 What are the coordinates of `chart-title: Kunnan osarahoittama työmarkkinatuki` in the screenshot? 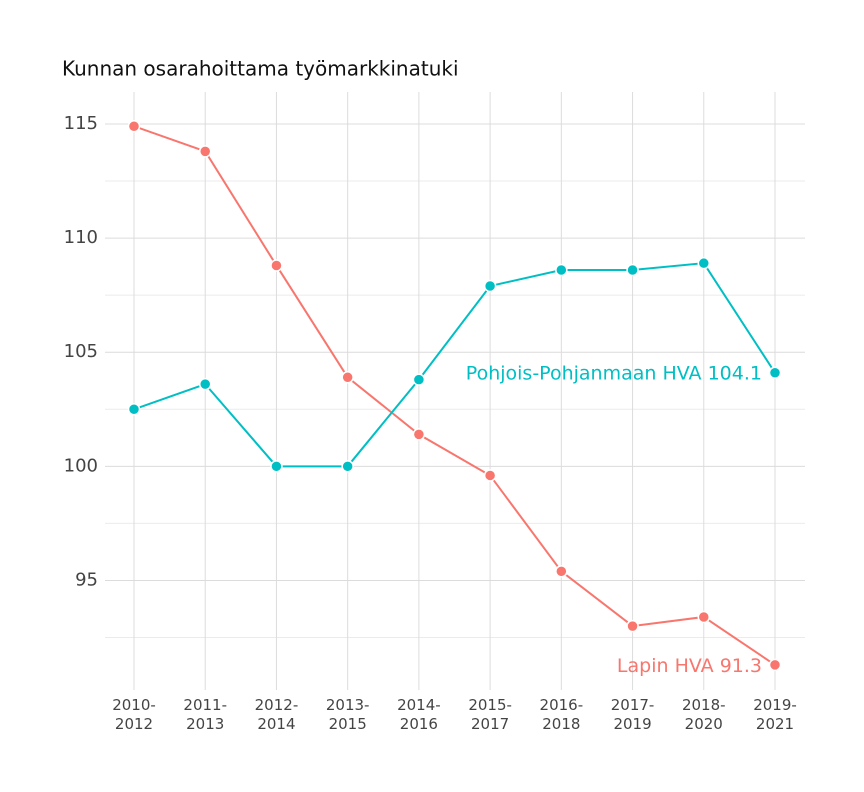 It's located at (260, 69).